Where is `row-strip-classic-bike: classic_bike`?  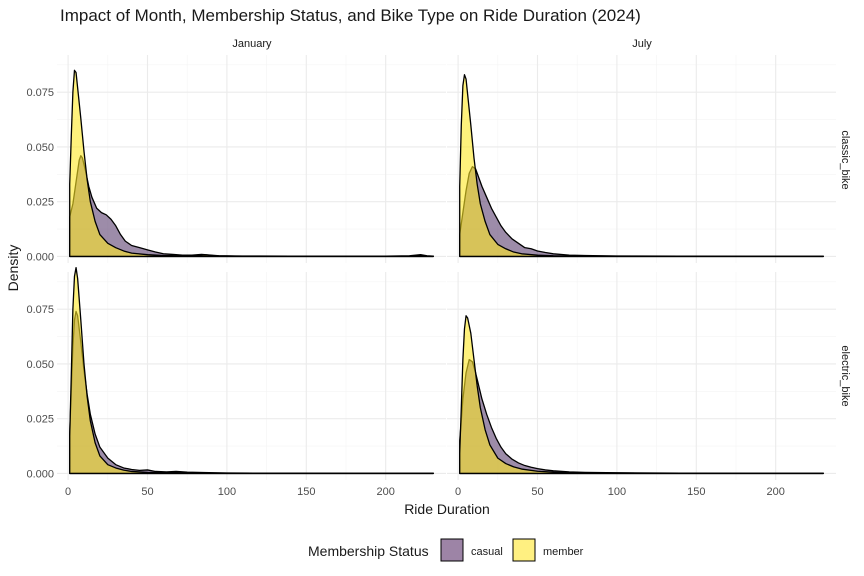 row-strip-classic-bike: classic_bike is located at coordinates (845, 159).